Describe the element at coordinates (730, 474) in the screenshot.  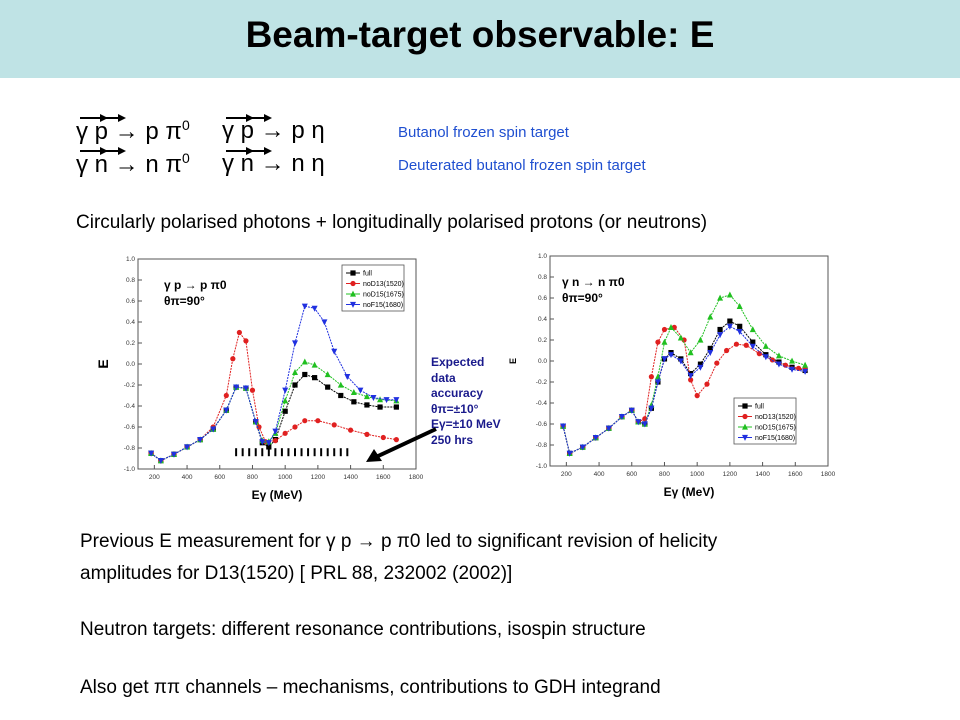
I see `x-tick-label: 1200` at that location.